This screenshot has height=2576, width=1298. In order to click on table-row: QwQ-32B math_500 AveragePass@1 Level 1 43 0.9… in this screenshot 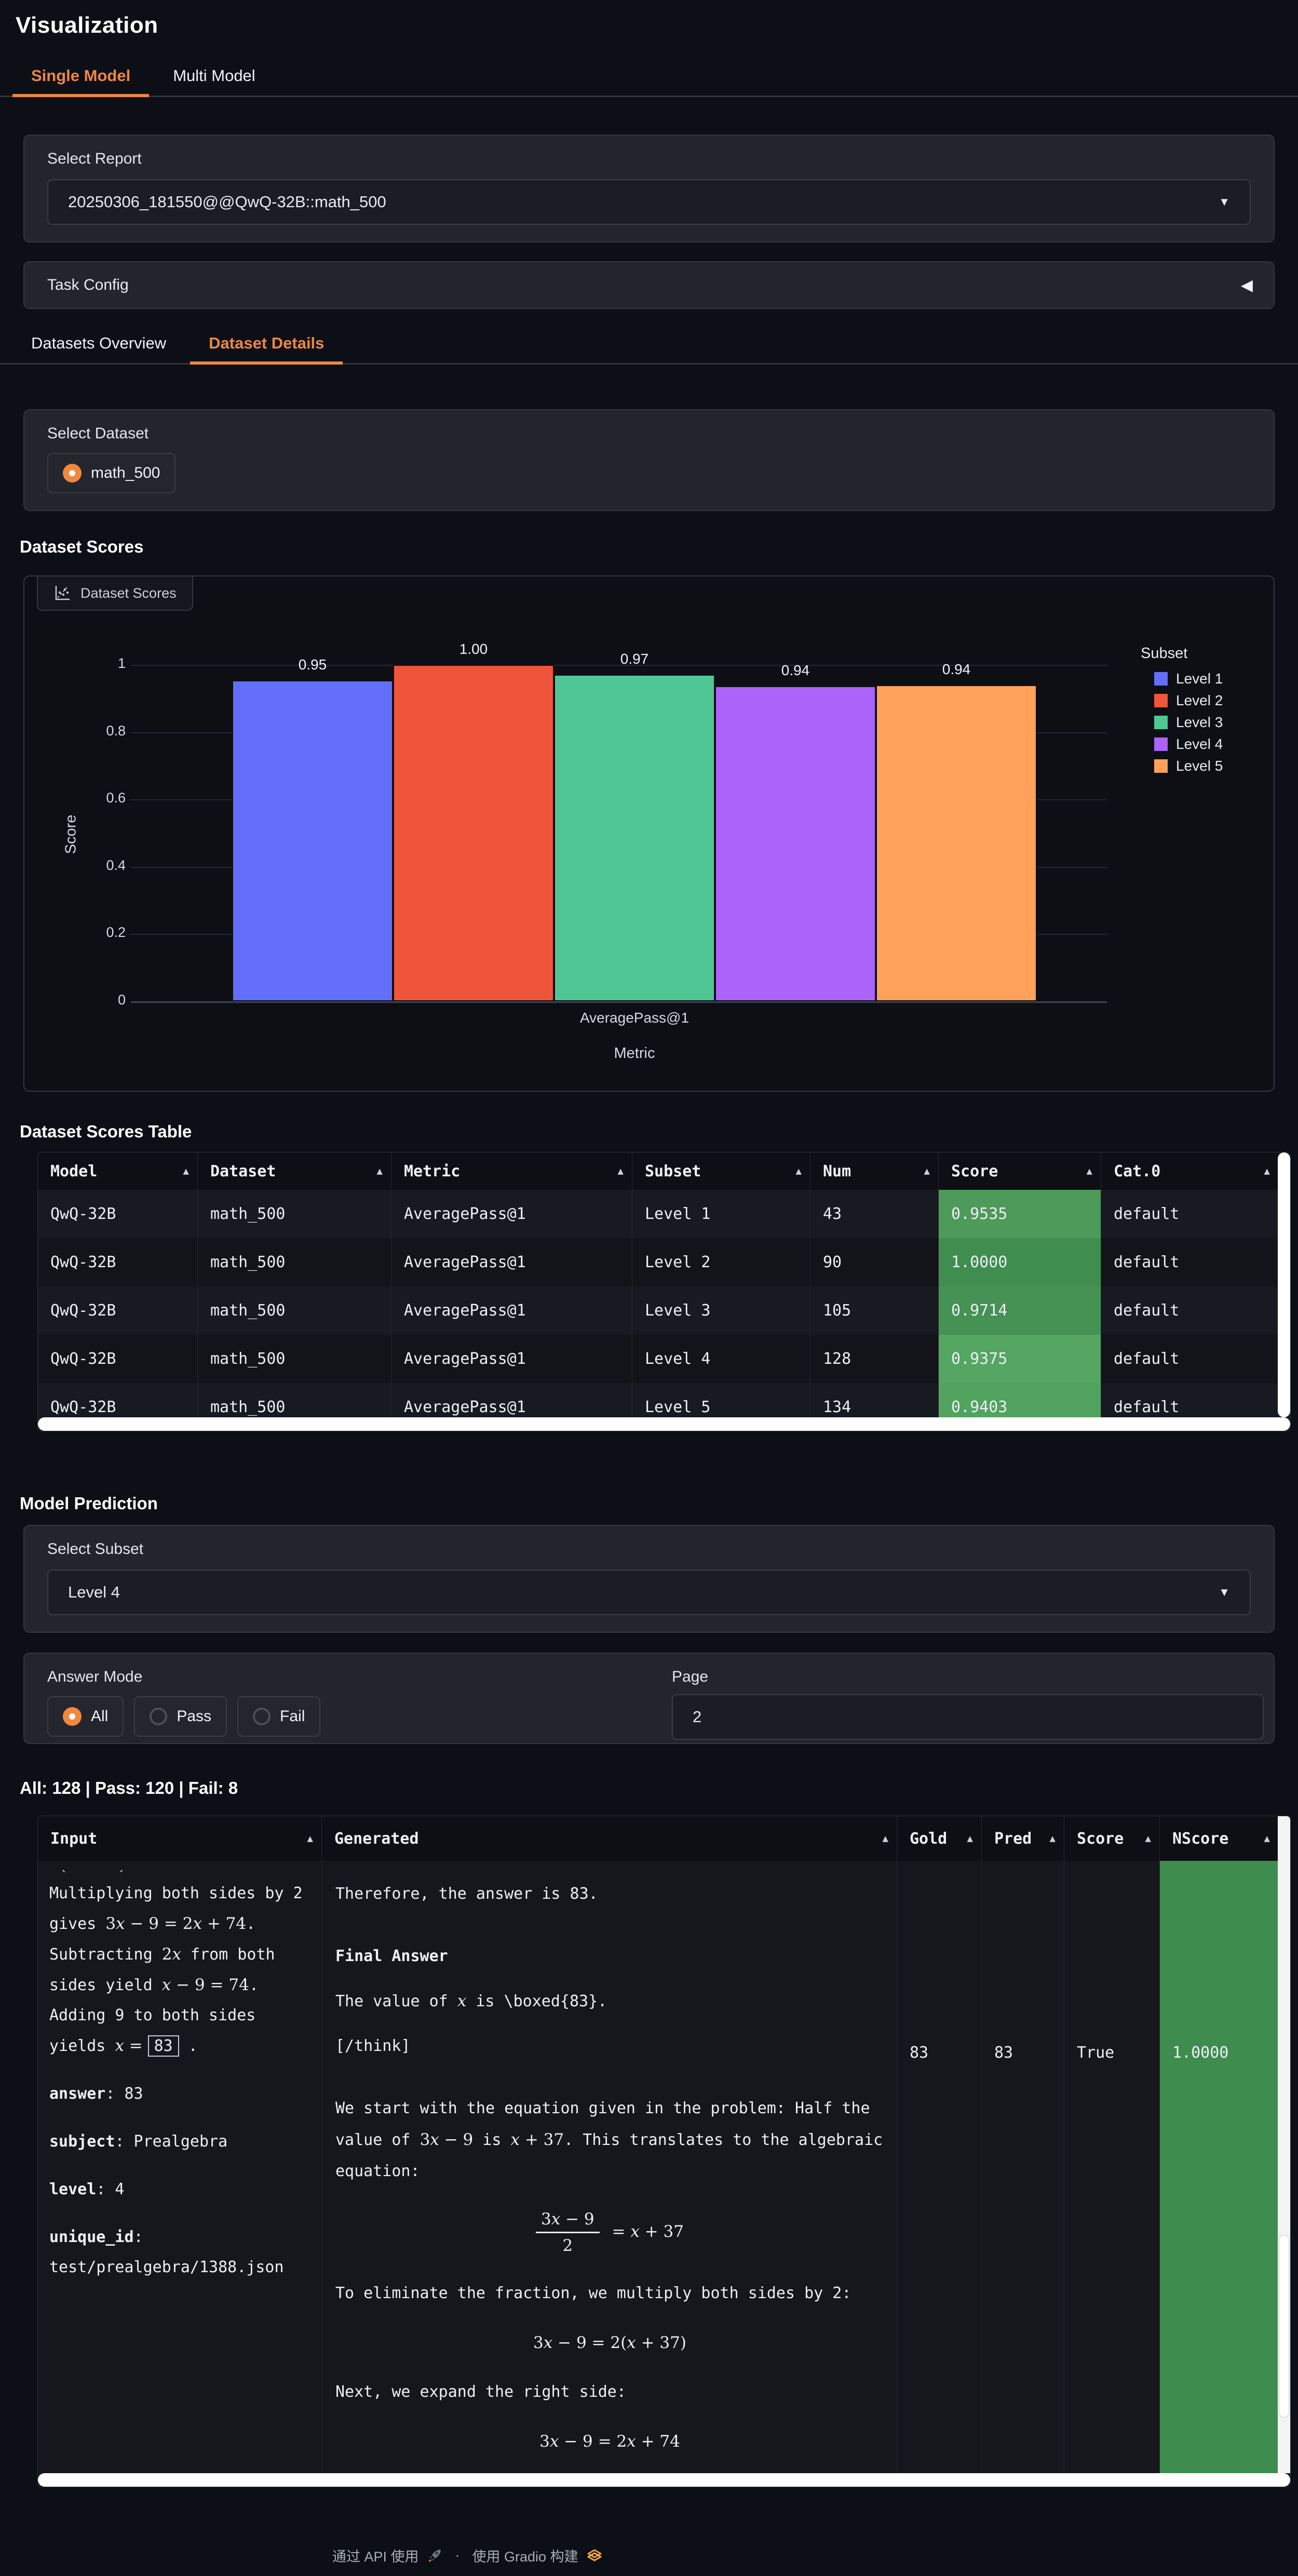, I will do `click(664, 1214)`.